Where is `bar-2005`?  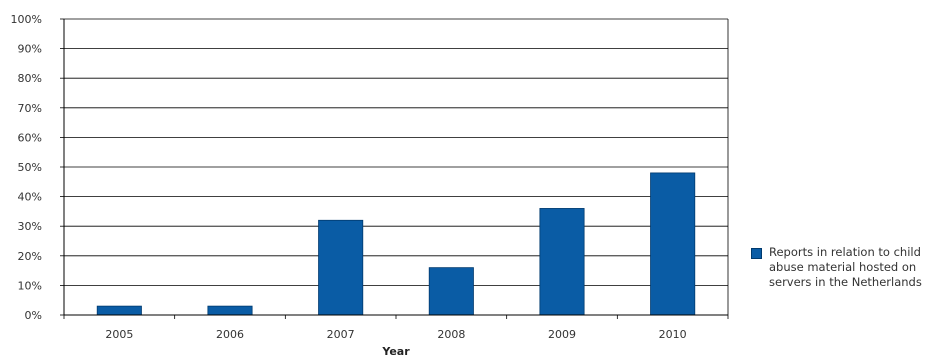
bar-2005 is located at coordinates (119, 310).